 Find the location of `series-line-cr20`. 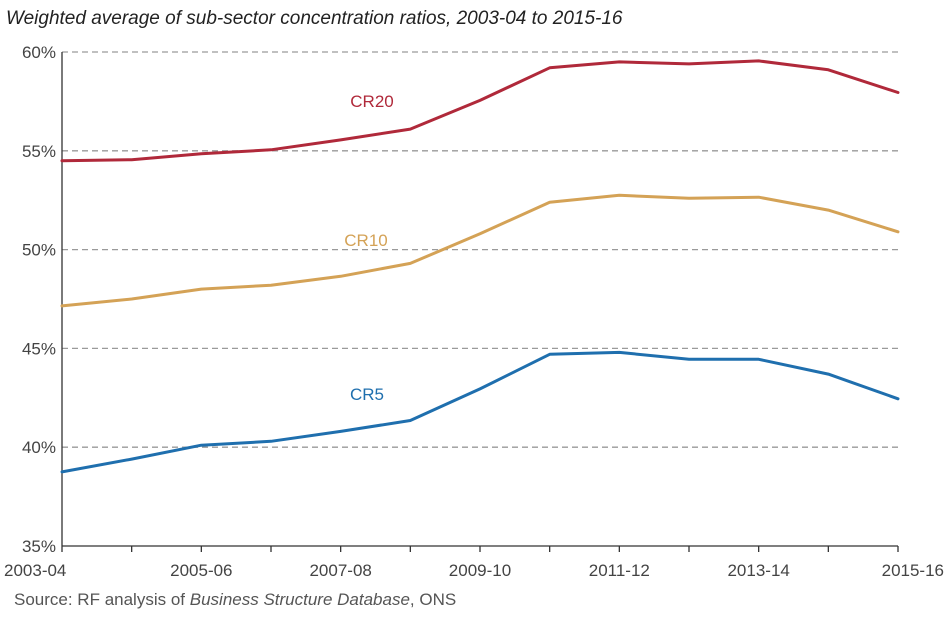

series-line-cr20 is located at coordinates (480, 111).